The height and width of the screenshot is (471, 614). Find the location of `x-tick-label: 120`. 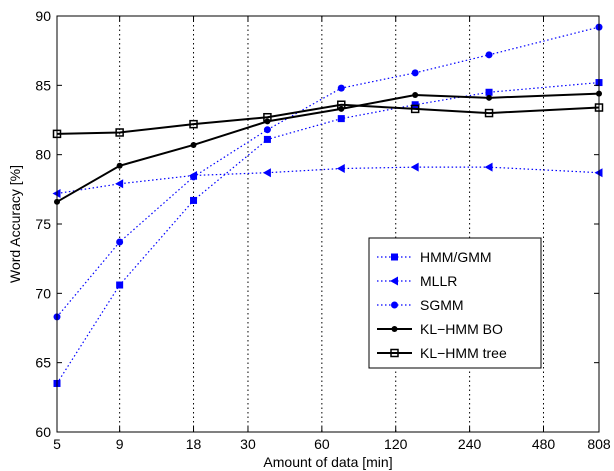

x-tick-label: 120 is located at coordinates (396, 444).